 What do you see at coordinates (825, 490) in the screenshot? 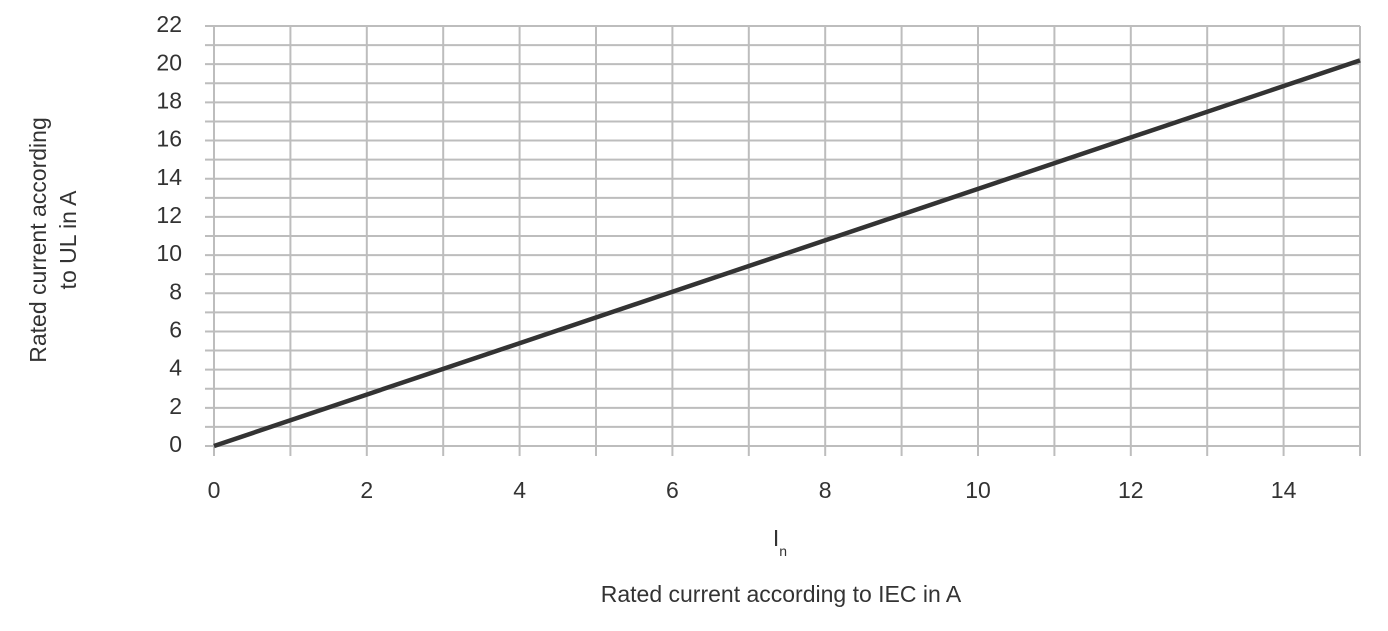
I see `x-tick-label: 8` at bounding box center [825, 490].